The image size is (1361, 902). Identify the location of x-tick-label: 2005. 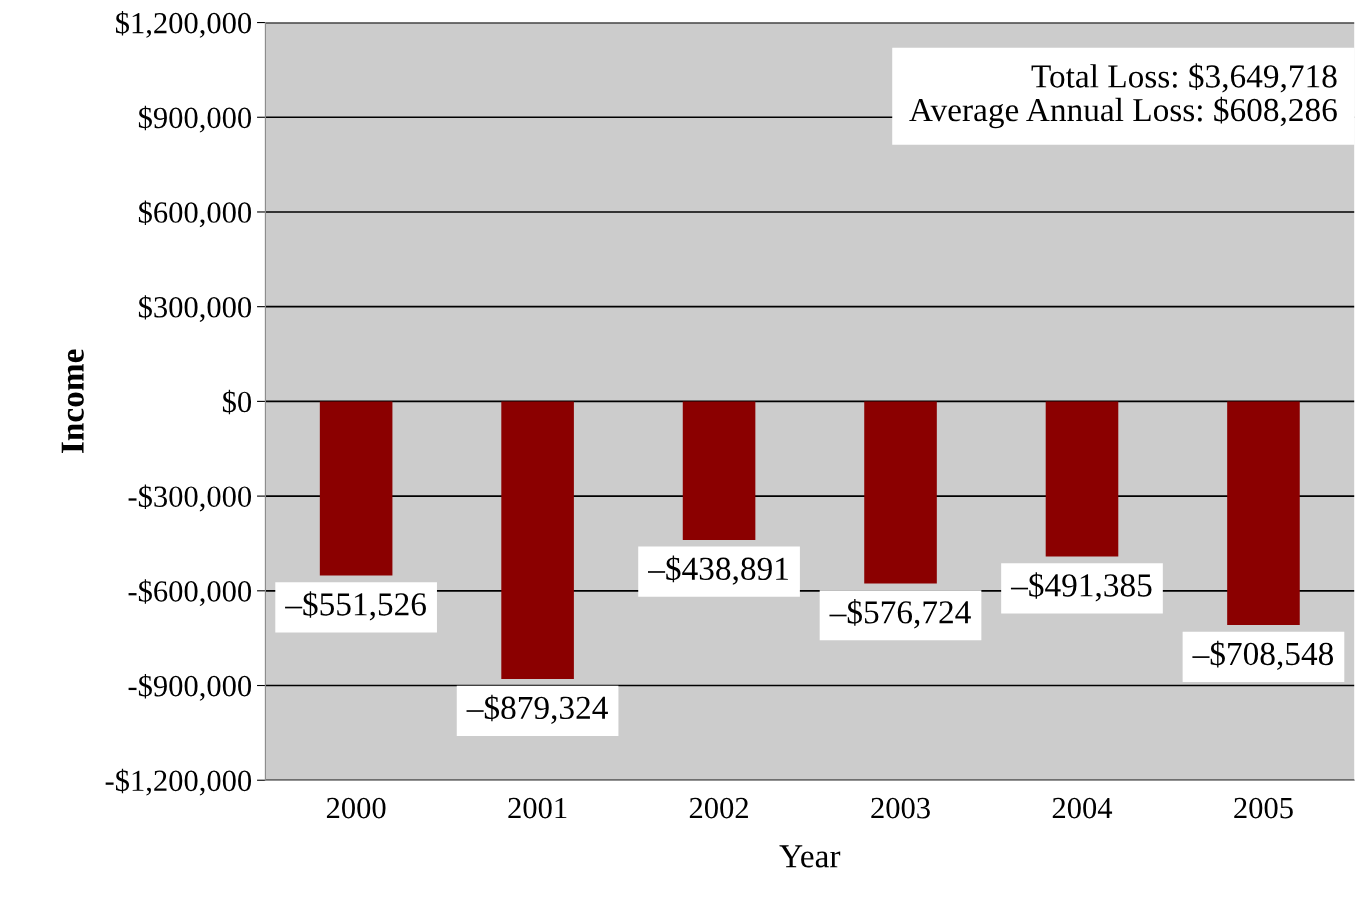
(1263, 808).